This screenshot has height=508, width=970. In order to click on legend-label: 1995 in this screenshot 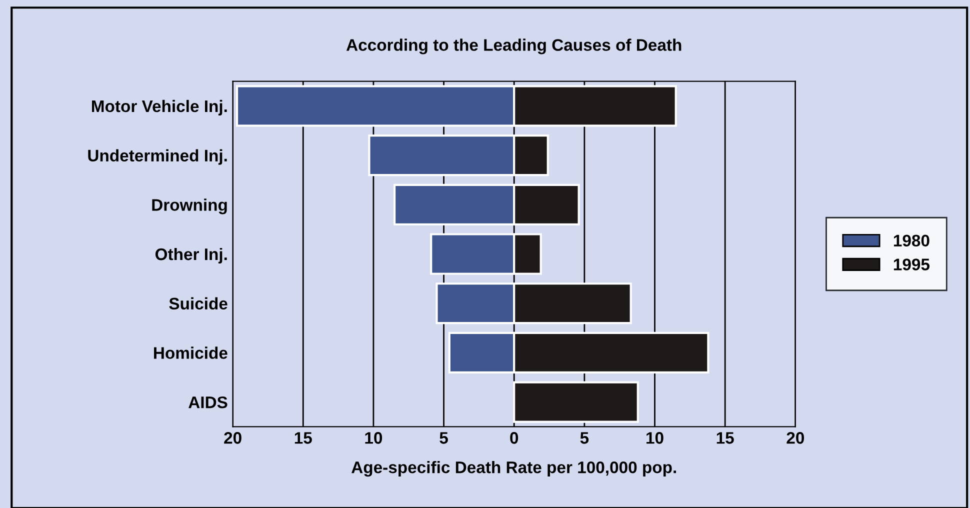, I will do `click(912, 264)`.